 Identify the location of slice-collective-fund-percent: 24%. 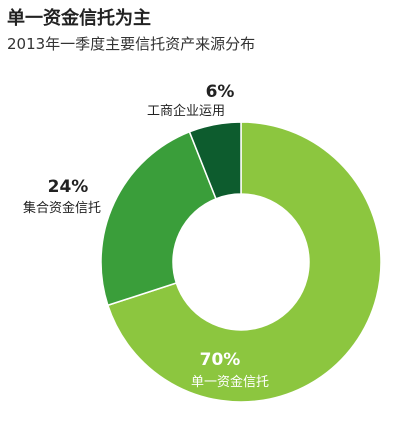
(68, 187).